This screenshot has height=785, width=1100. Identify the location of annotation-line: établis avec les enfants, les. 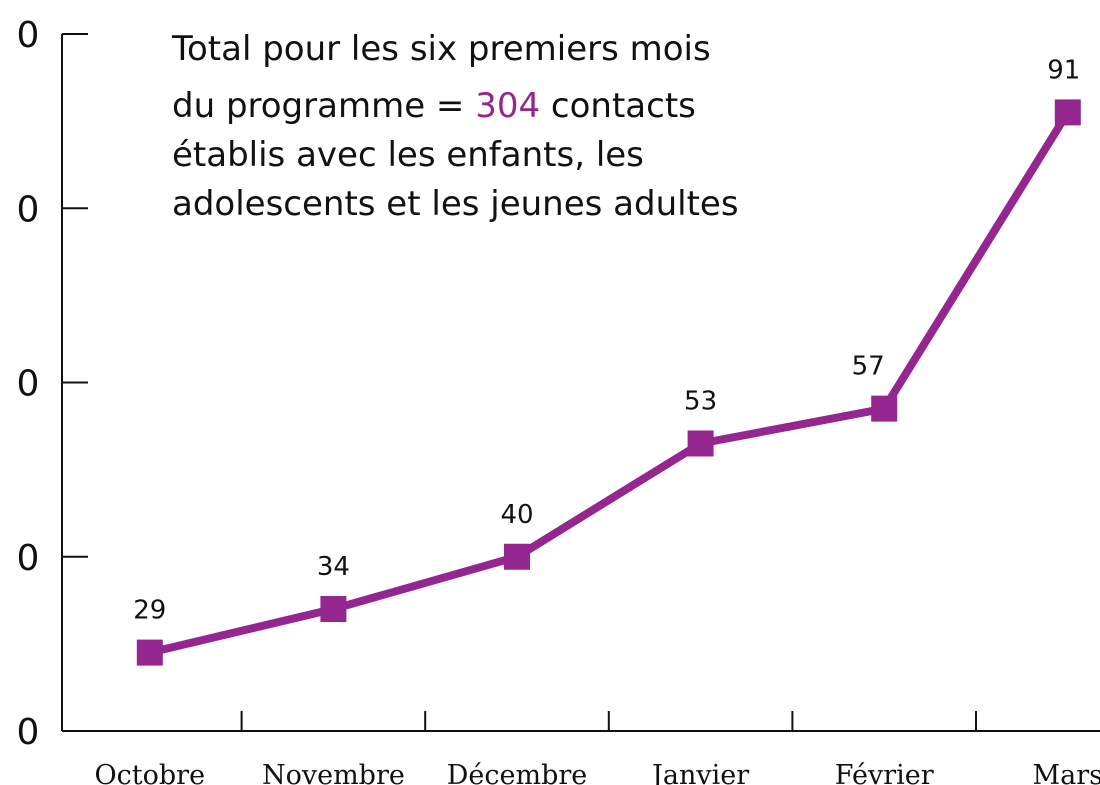
(408, 155).